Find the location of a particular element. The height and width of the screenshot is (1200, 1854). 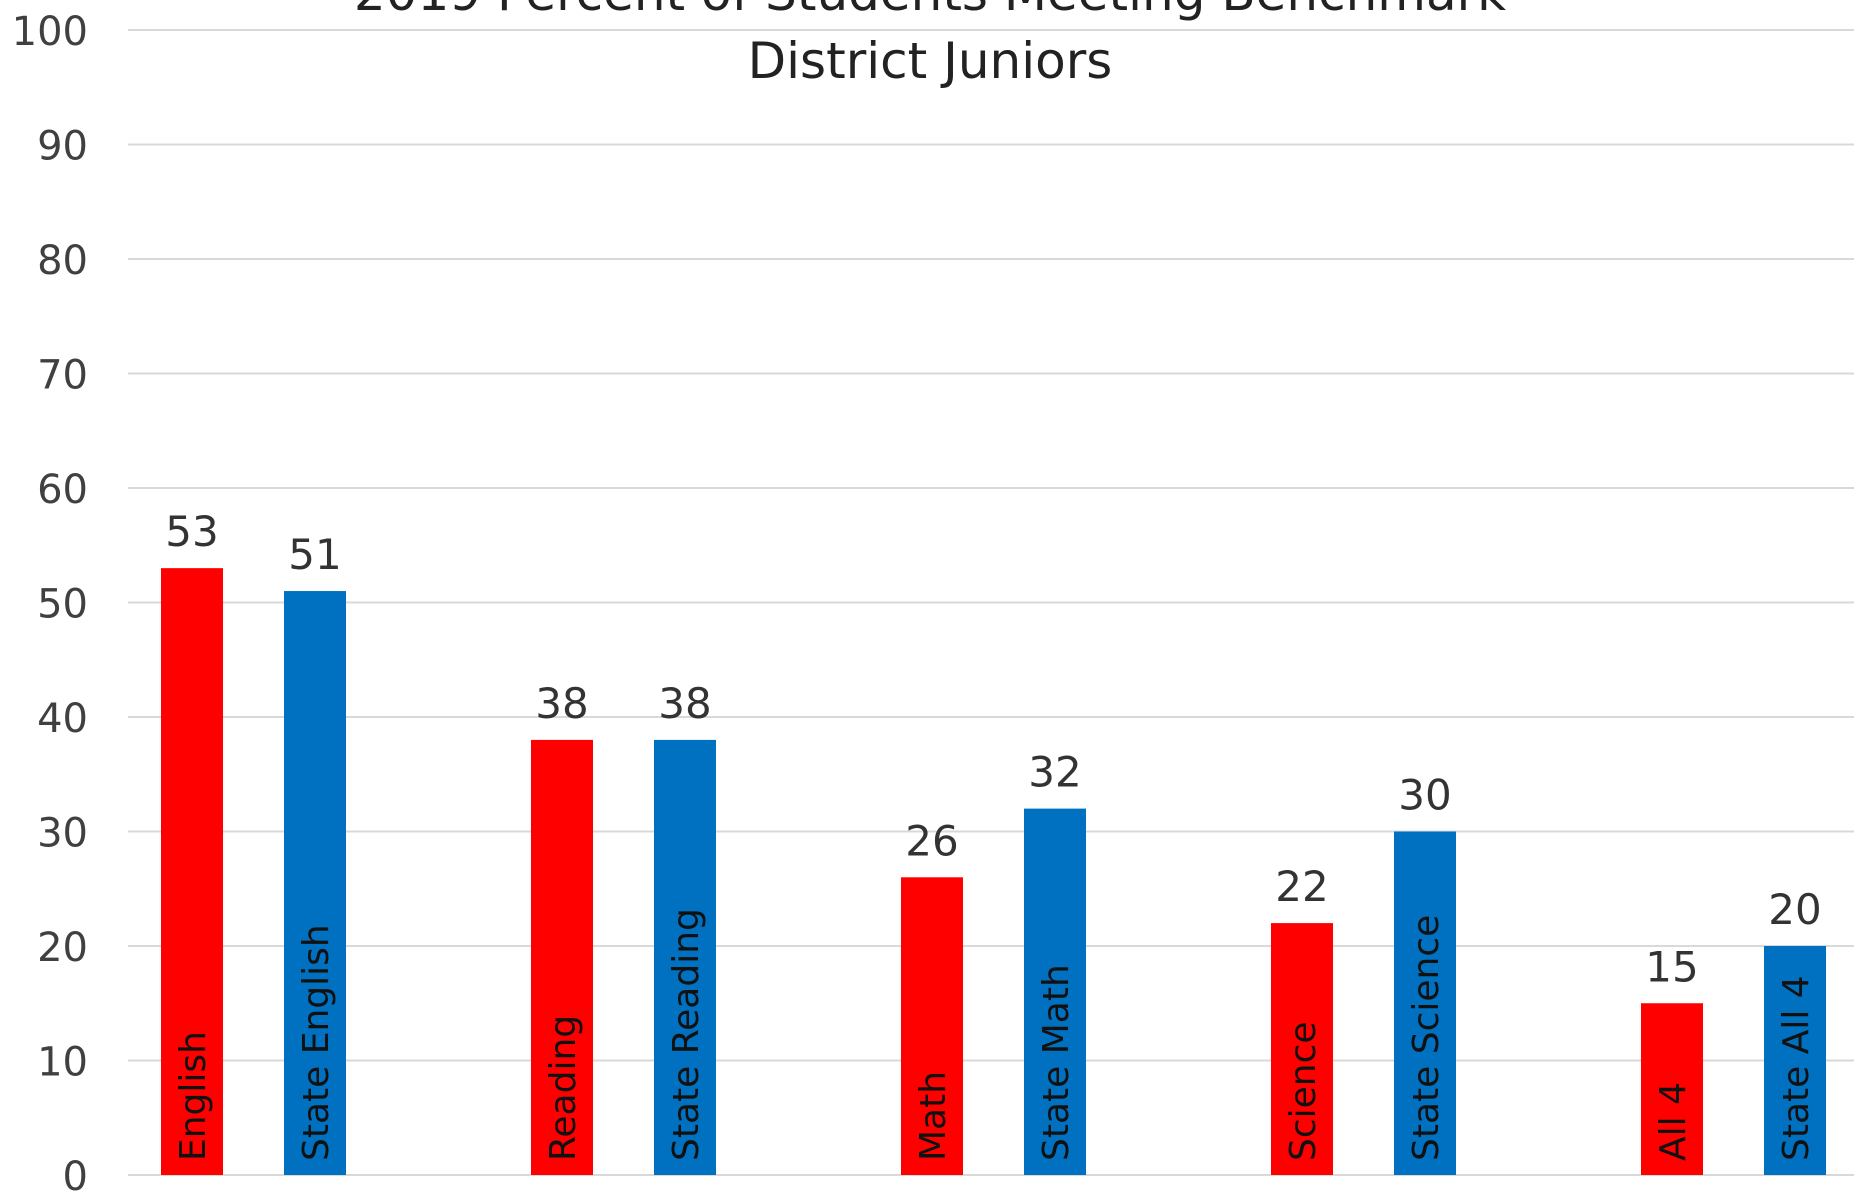

y-tick-label: 40 is located at coordinates (62, 719).